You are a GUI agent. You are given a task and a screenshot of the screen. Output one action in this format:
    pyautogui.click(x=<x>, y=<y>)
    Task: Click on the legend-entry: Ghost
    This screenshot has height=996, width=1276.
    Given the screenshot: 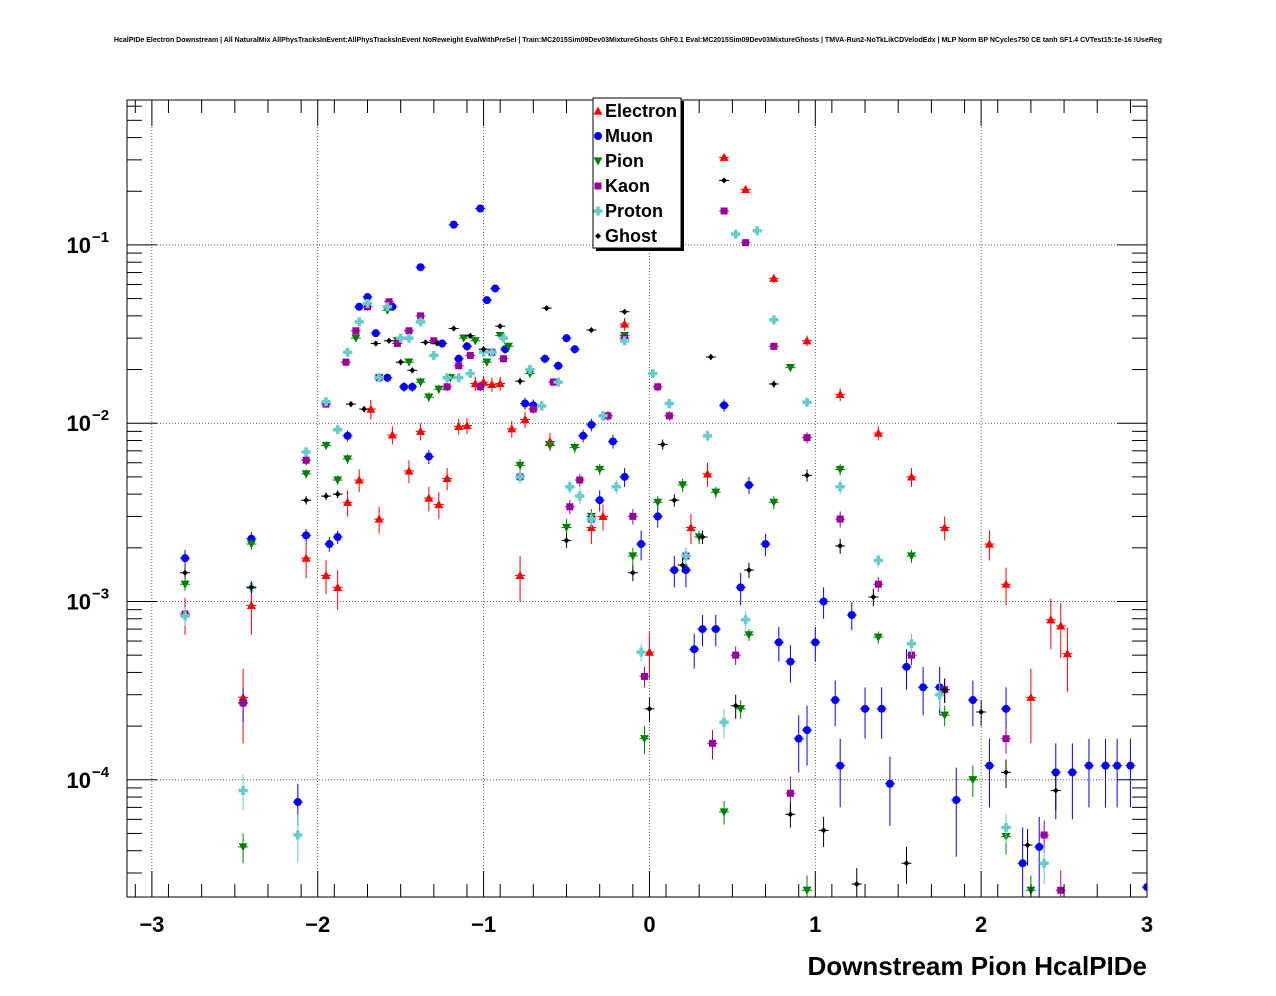 What is the action you would take?
    pyautogui.click(x=631, y=236)
    